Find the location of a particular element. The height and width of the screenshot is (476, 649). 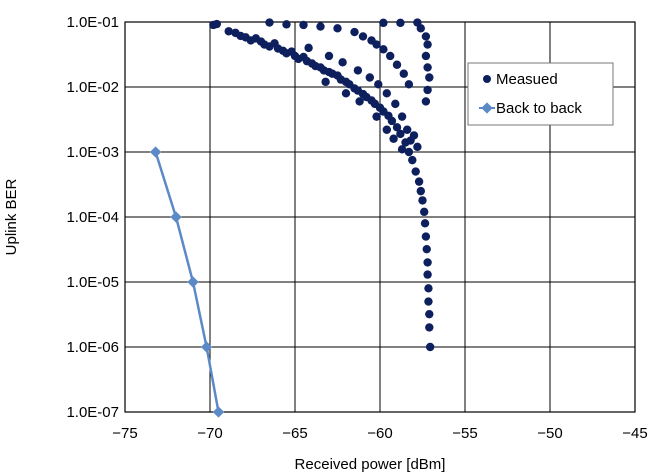

legend-label-measued: Measued is located at coordinates (527, 79).